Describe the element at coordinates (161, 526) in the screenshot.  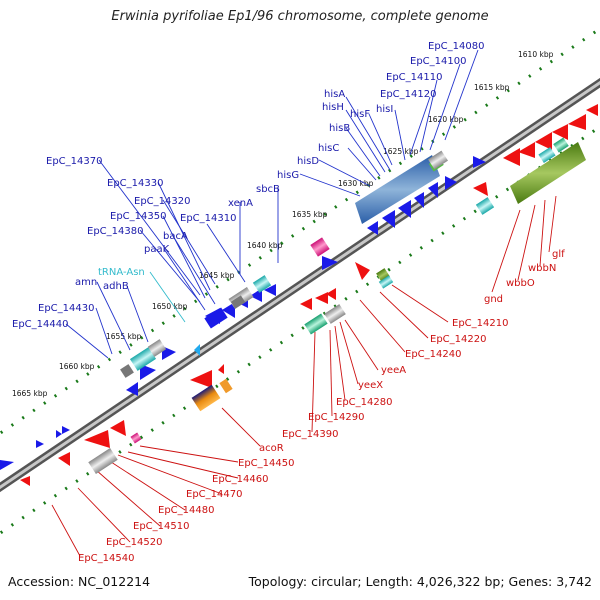
I see `gene-label-epc-14510: EpC_14510` at that location.